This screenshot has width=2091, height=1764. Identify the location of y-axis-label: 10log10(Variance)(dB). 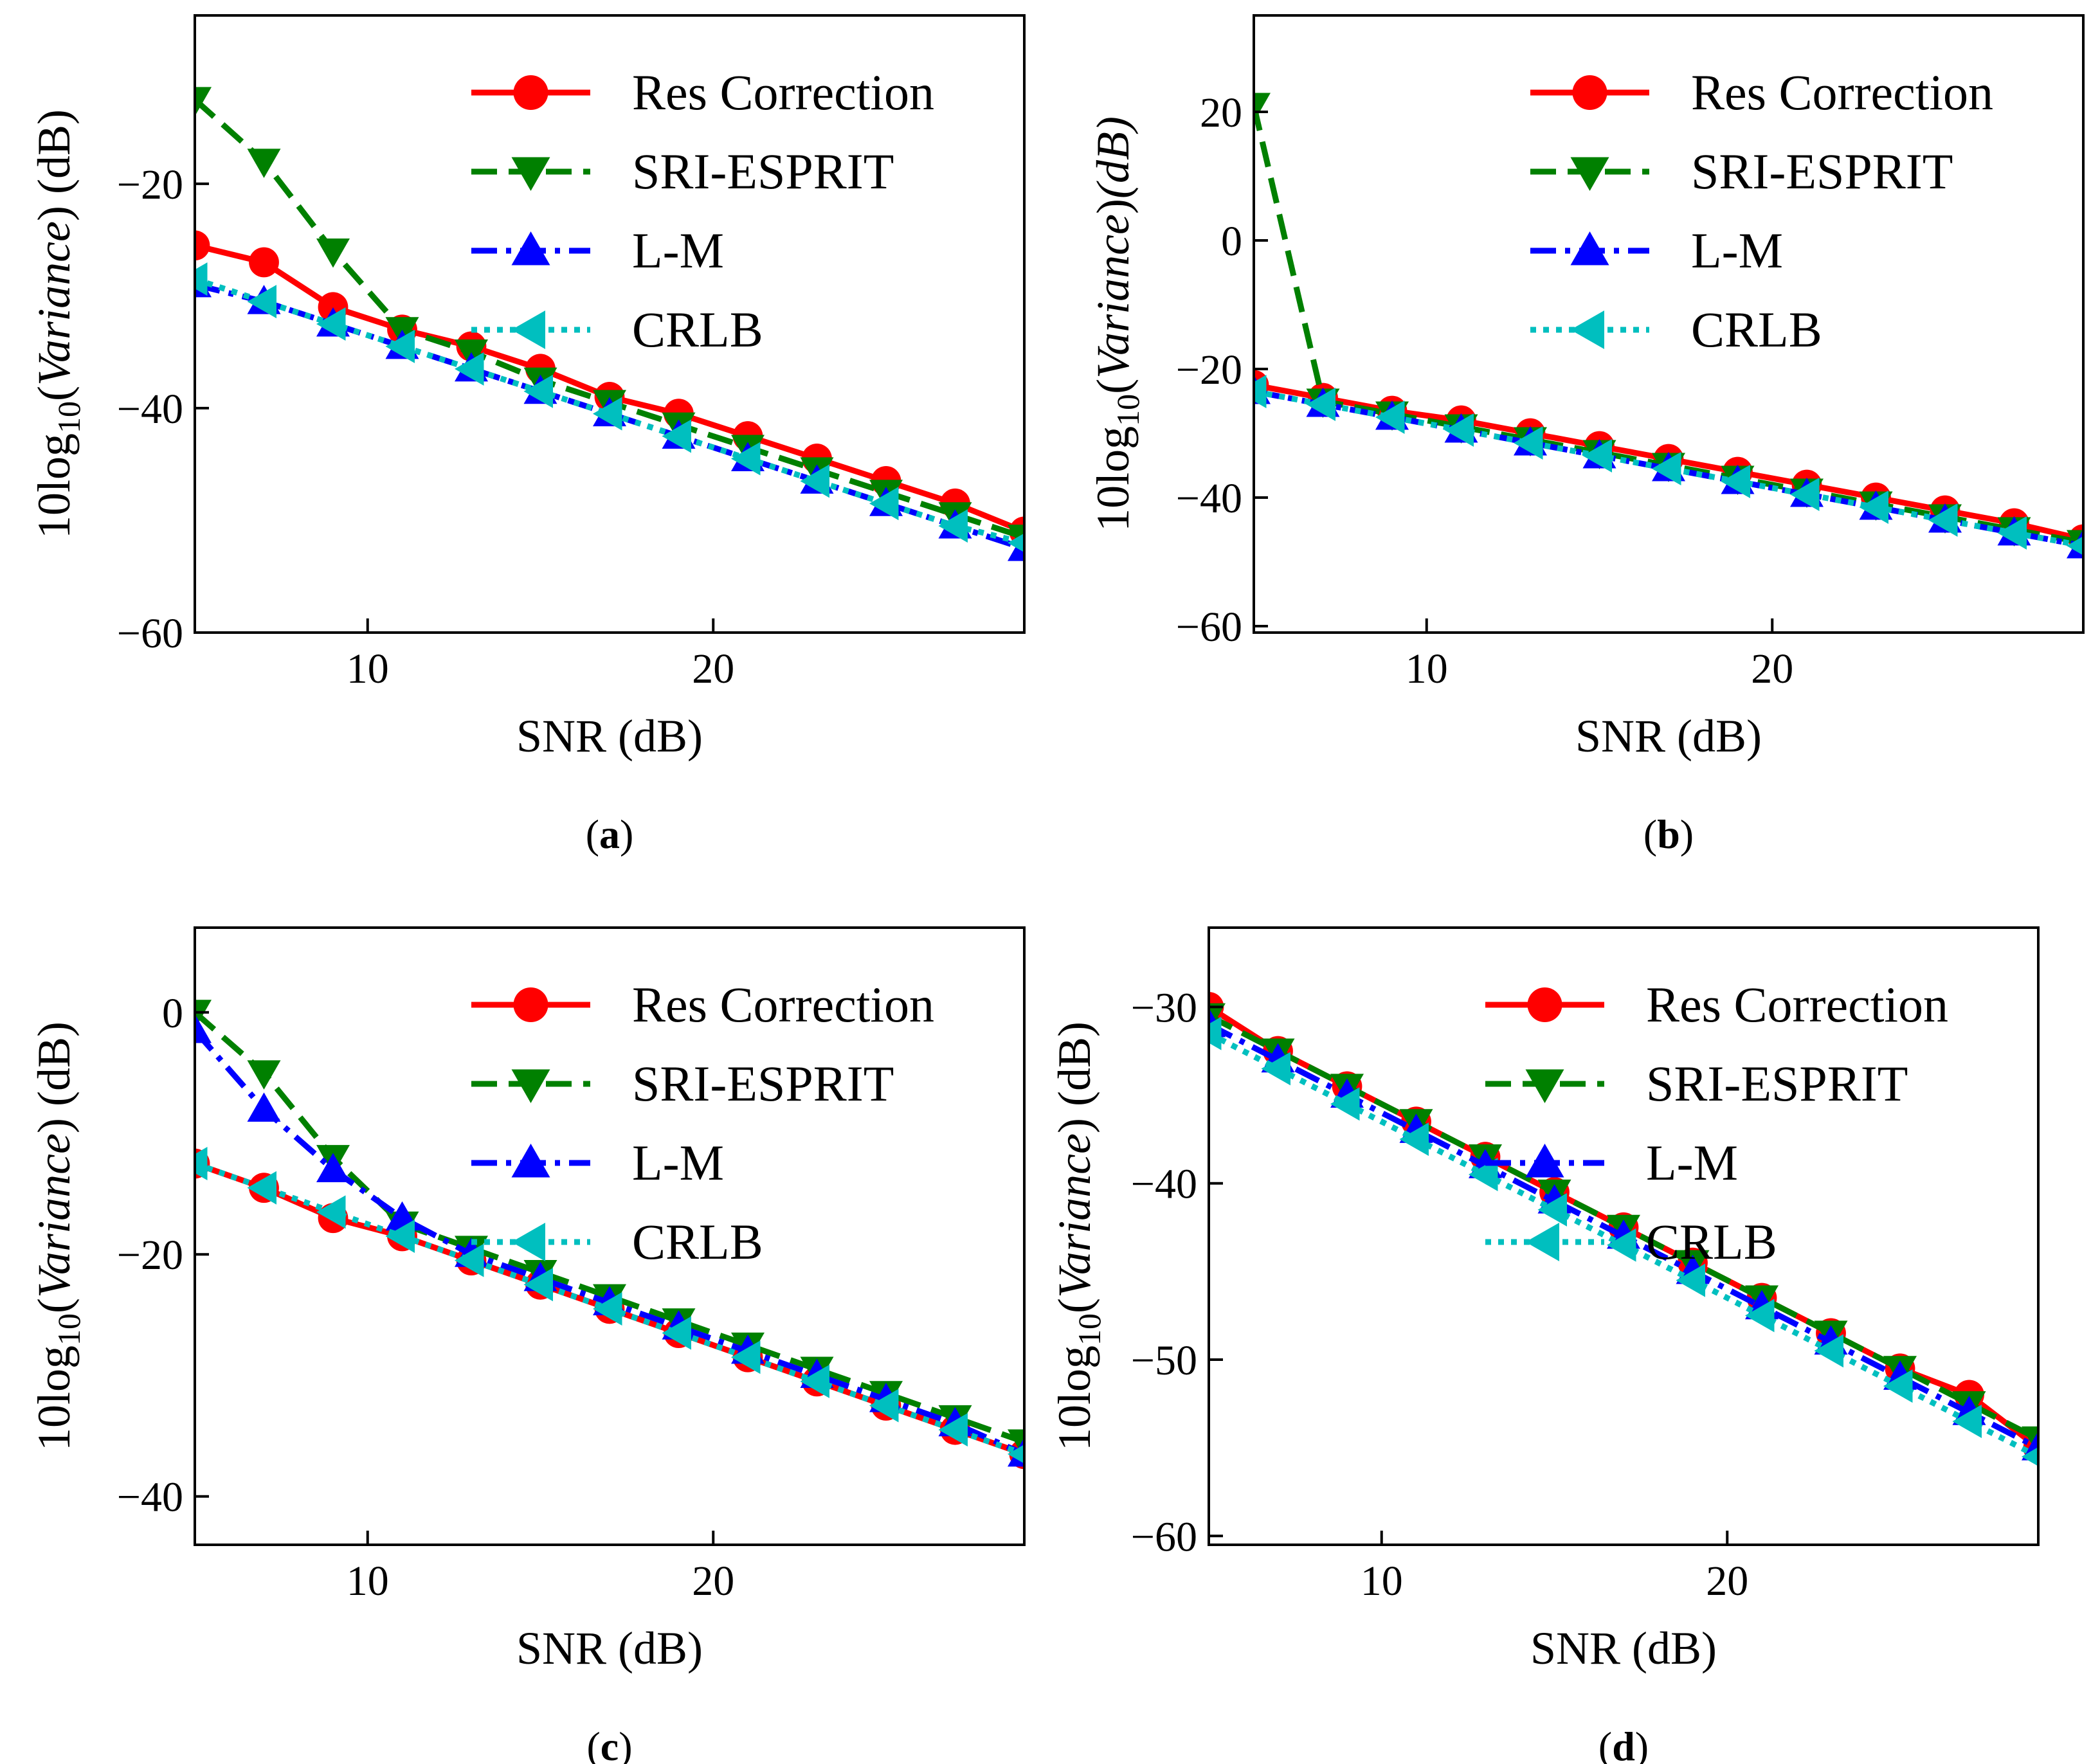
(1116, 324).